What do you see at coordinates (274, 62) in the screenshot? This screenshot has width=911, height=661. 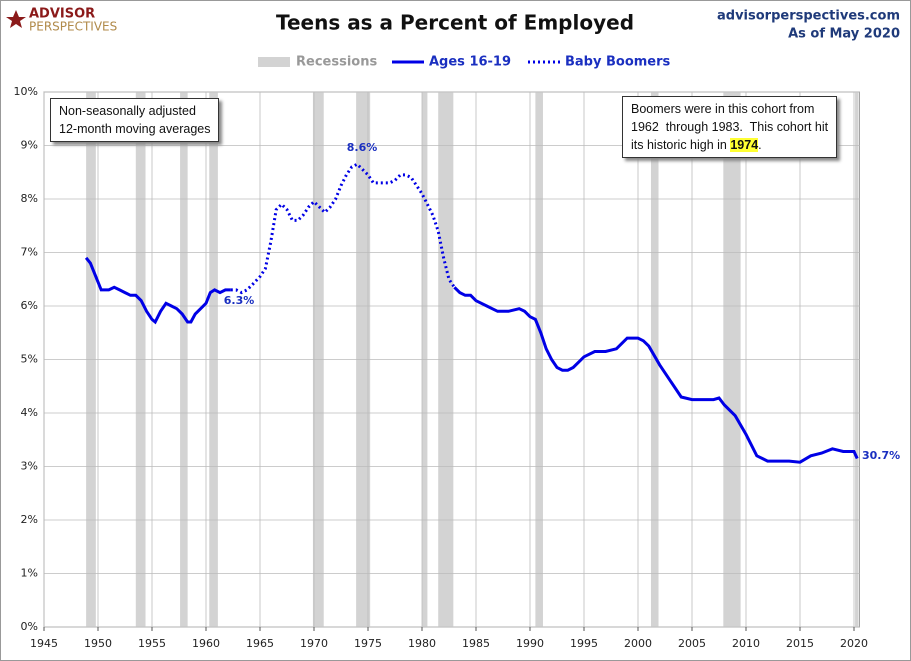 I see `legend-swatch` at bounding box center [274, 62].